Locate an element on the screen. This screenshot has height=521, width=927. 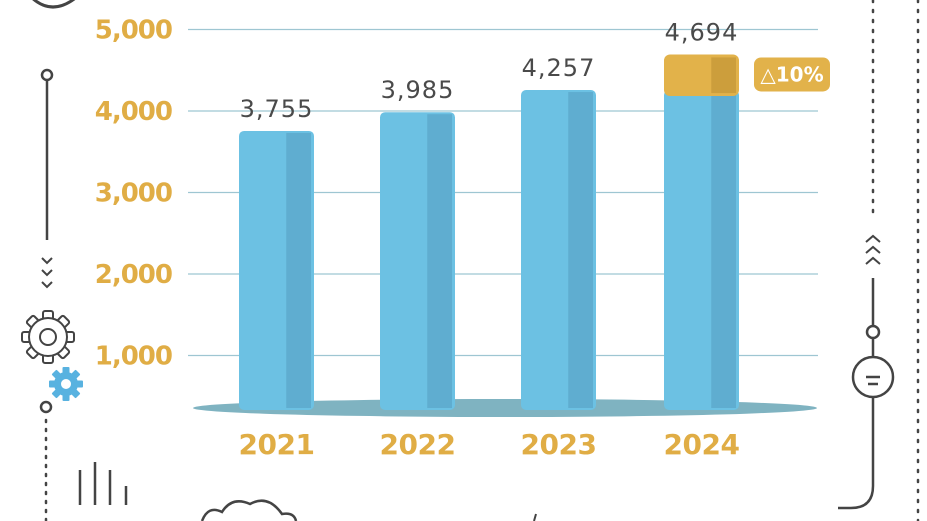
circle-equals-icon is located at coordinates (873, 377).